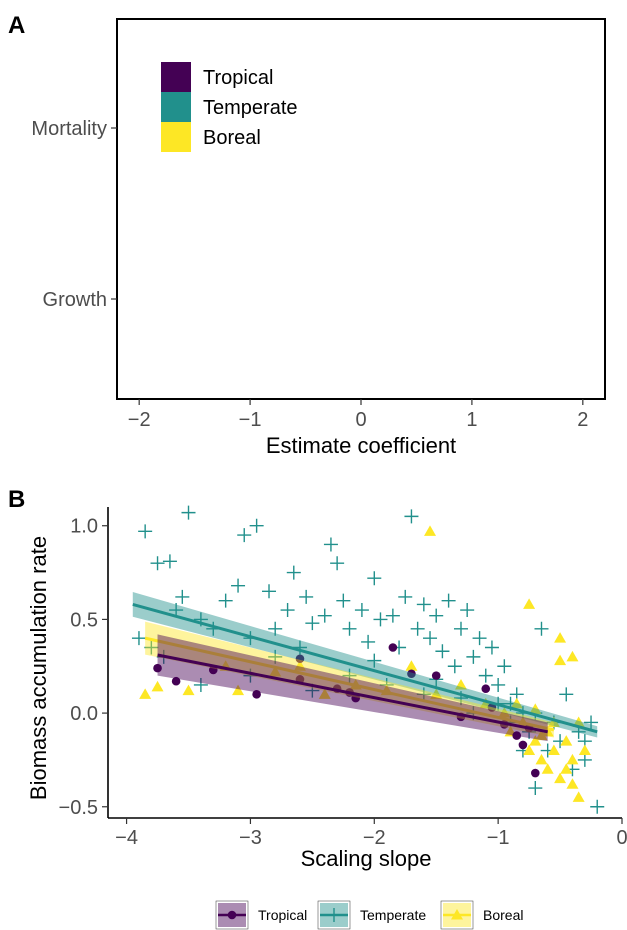 Image resolution: width=627 pixels, height=930 pixels. What do you see at coordinates (126, 838) in the screenshot?
I see `x-tick-label: −4` at bounding box center [126, 838].